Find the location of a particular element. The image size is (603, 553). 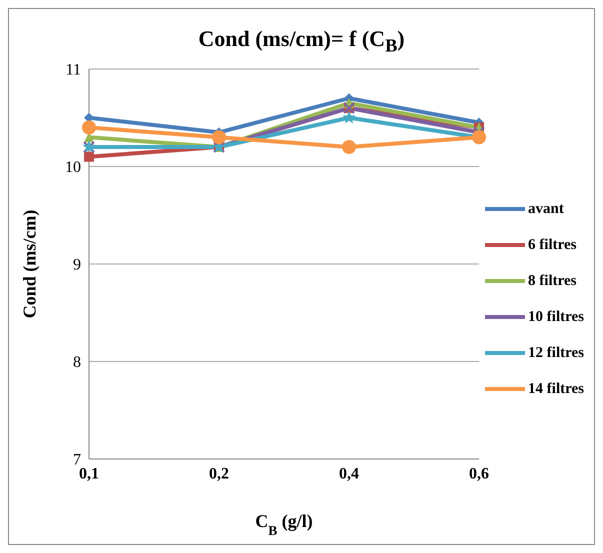

x-tick-label: 0,2 is located at coordinates (219, 473).